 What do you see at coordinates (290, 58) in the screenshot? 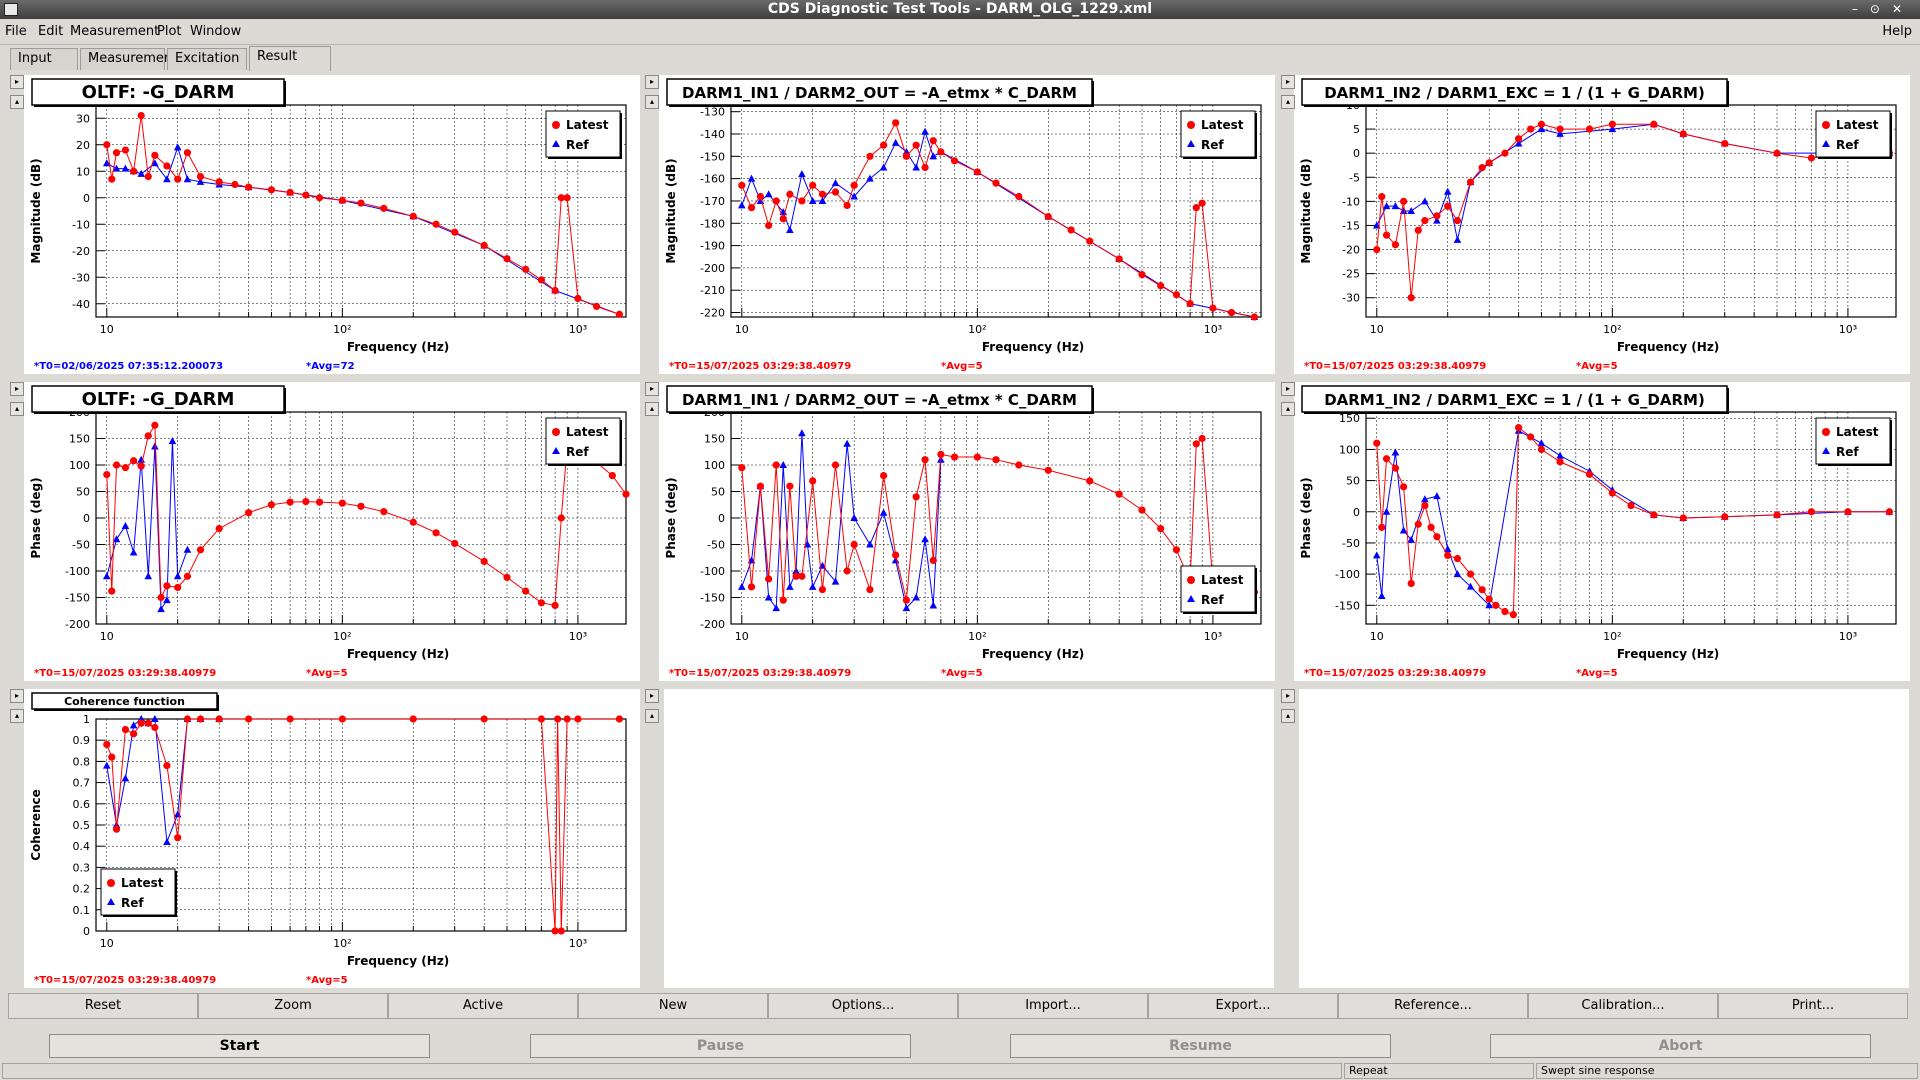
I see `tab-result: Result` at bounding box center [290, 58].